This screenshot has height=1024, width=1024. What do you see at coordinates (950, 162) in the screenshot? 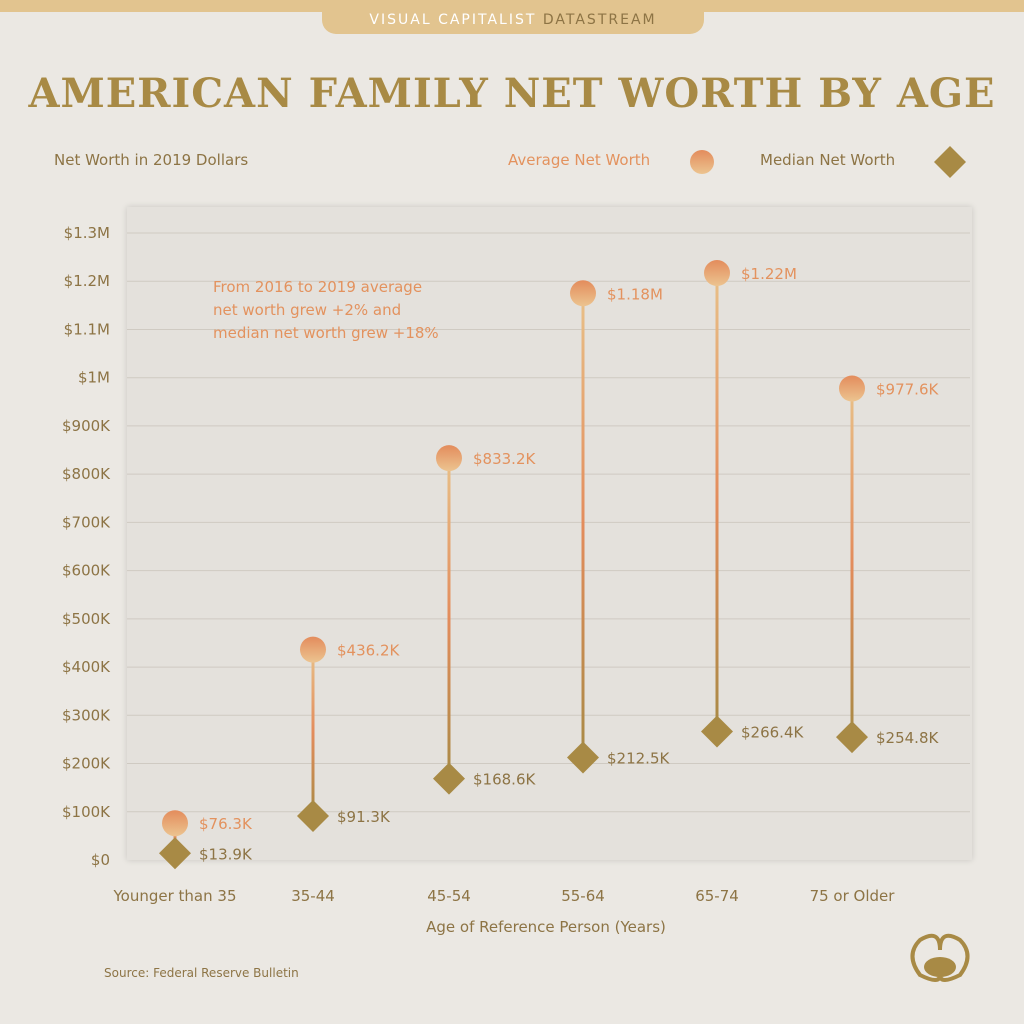
I see `legend-diamond-icon` at bounding box center [950, 162].